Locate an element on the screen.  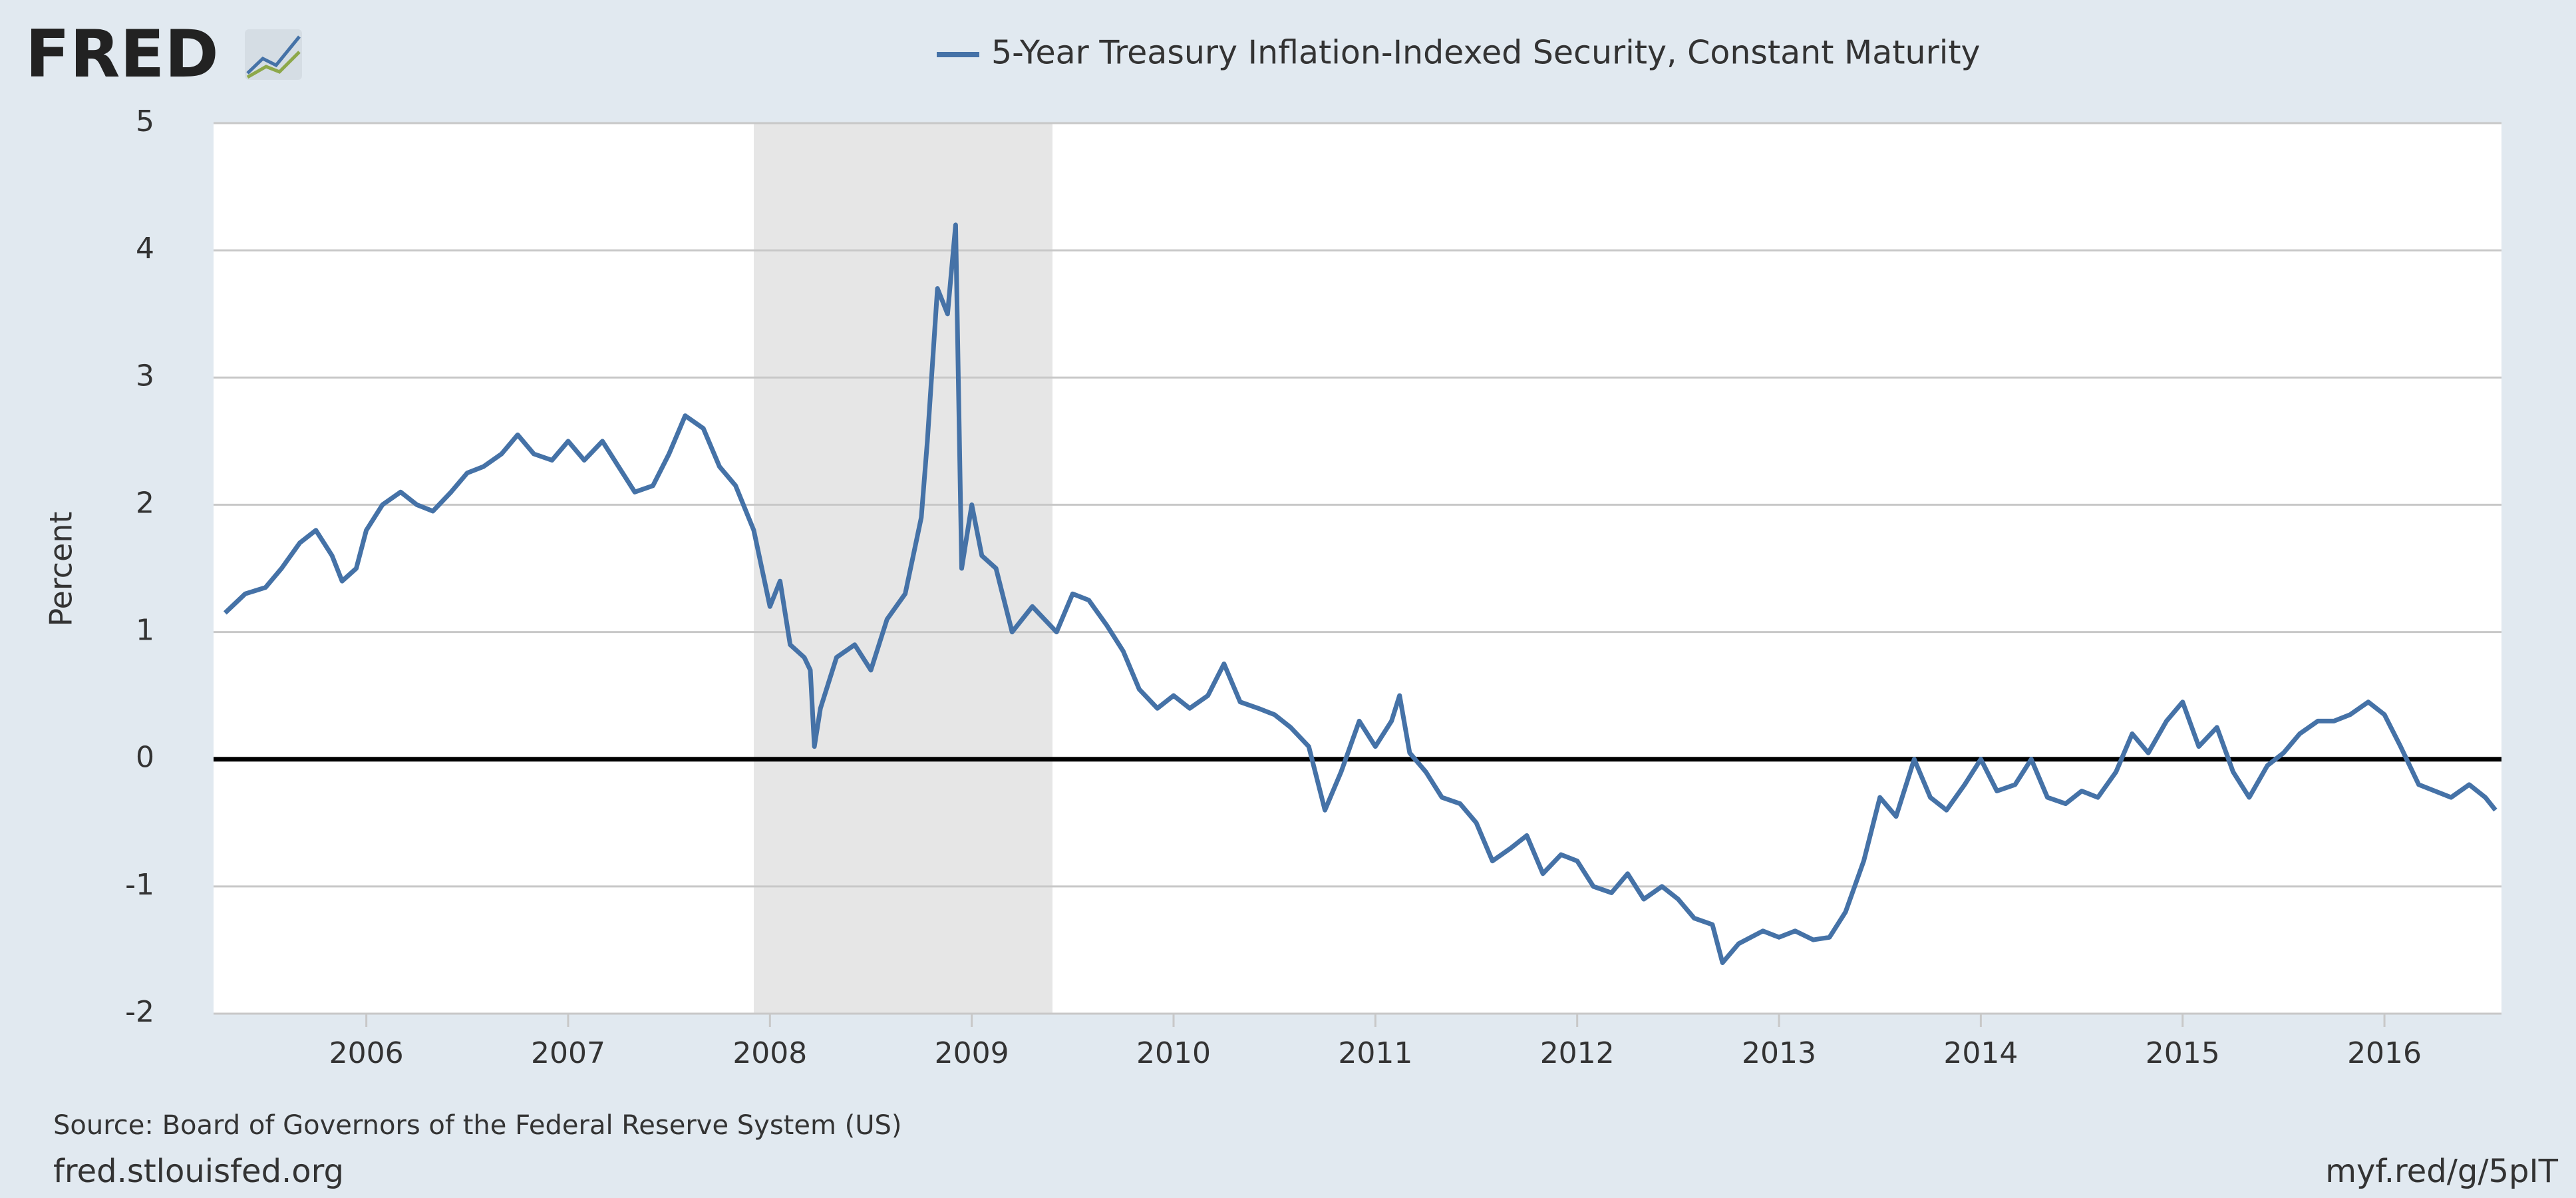
x-tick-label: 2009 is located at coordinates (972, 1053).